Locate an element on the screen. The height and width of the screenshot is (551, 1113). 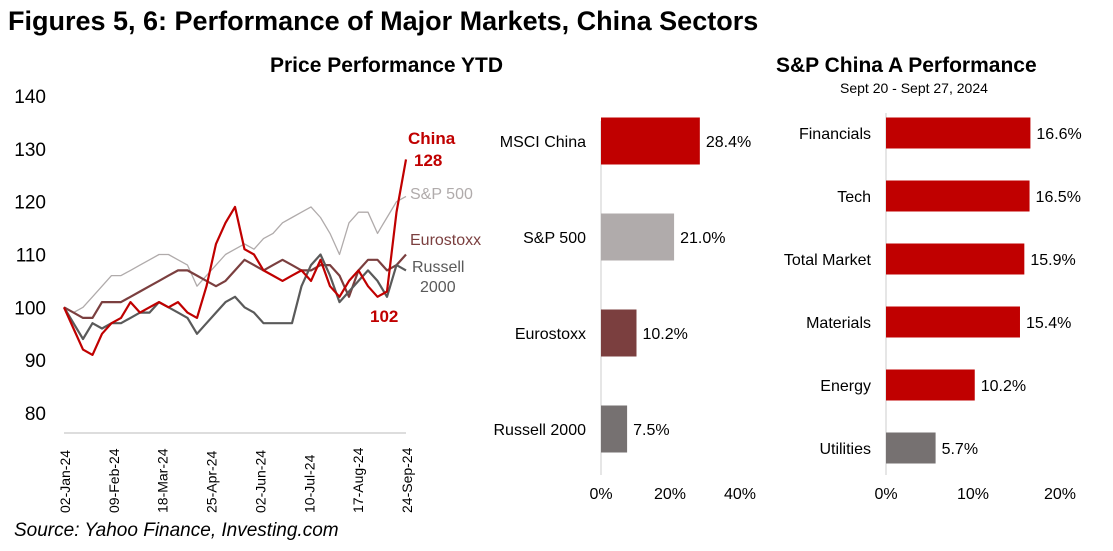
x-tick-label: 02-Jun-24 is located at coordinates (260, 481).